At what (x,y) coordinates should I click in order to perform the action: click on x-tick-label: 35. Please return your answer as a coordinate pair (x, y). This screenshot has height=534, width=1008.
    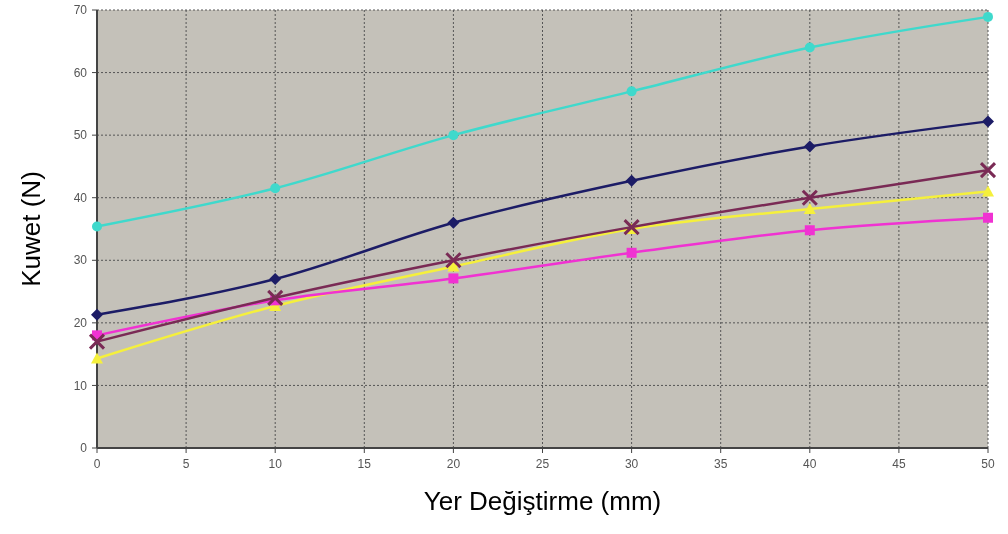
    Looking at the image, I should click on (721, 464).